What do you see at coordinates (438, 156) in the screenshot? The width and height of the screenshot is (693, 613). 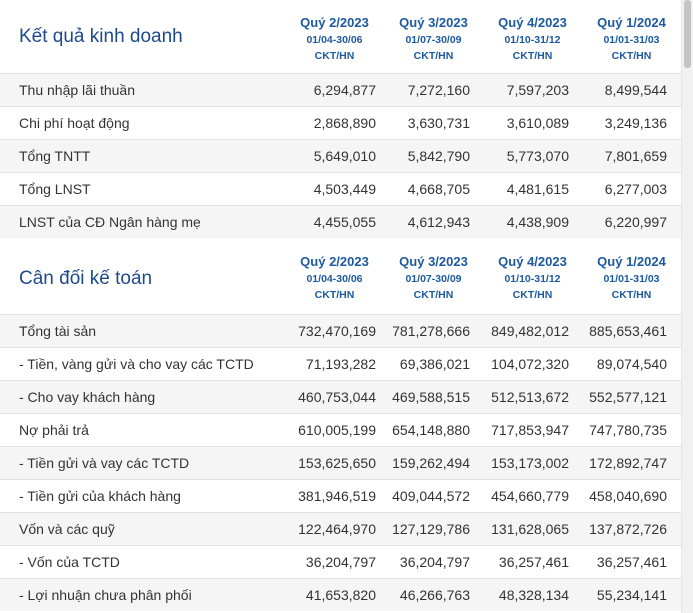 I see `cell-value: 5,842,790` at bounding box center [438, 156].